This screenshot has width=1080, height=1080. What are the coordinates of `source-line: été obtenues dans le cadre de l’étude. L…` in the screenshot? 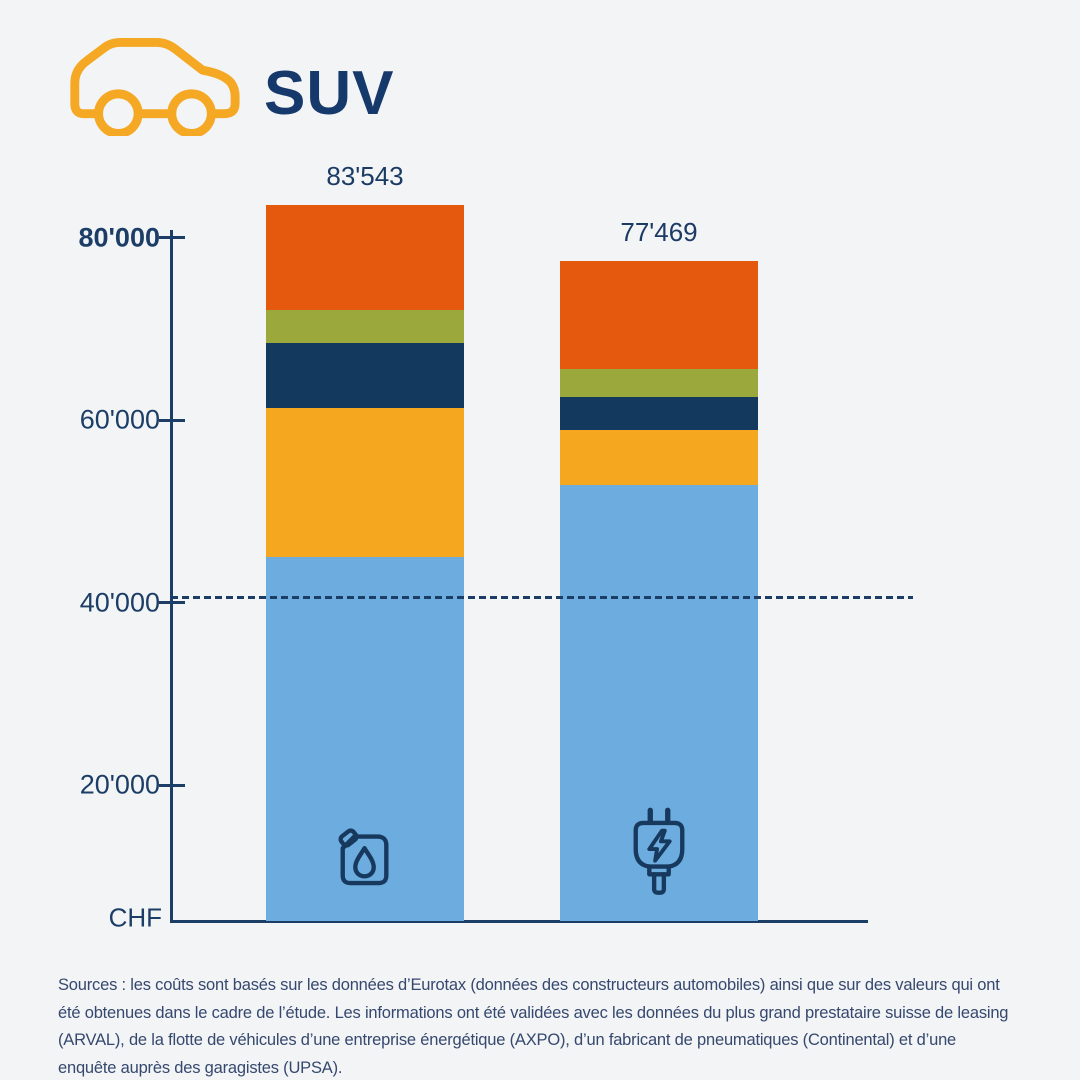 It's located at (533, 1012).